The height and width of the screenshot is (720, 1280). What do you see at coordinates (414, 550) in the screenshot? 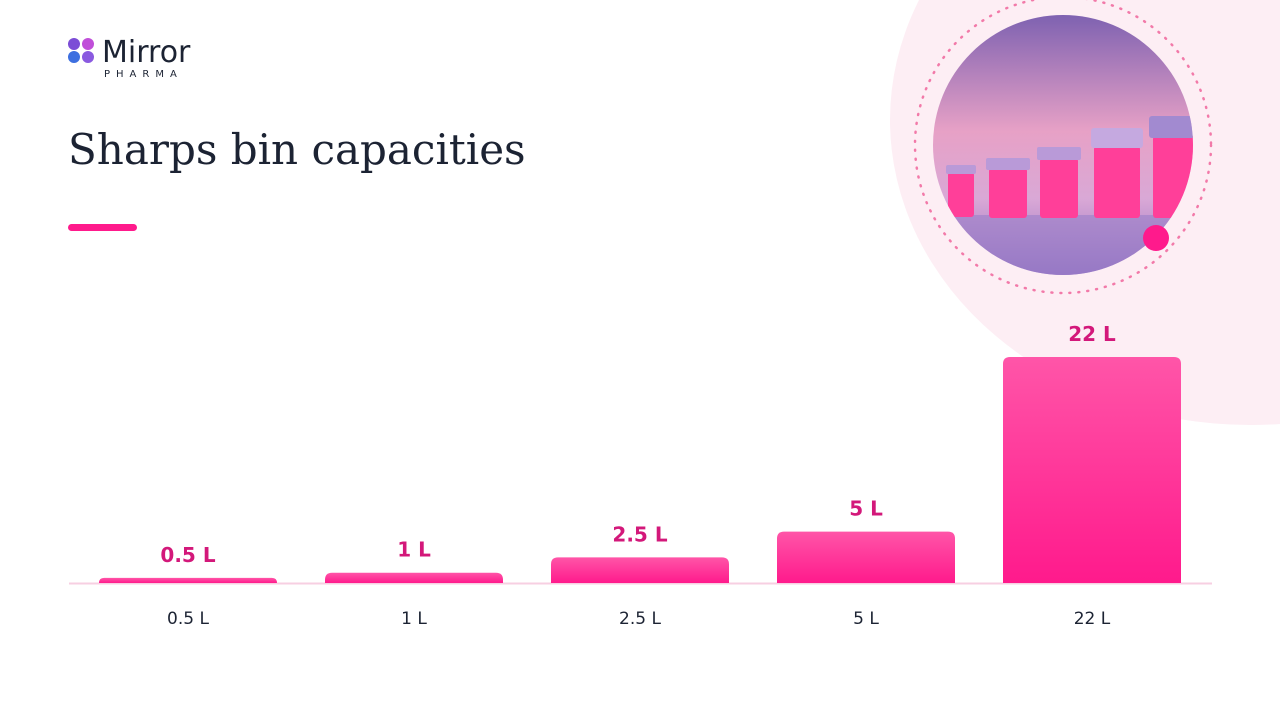
I see `value-label: 1 L` at bounding box center [414, 550].